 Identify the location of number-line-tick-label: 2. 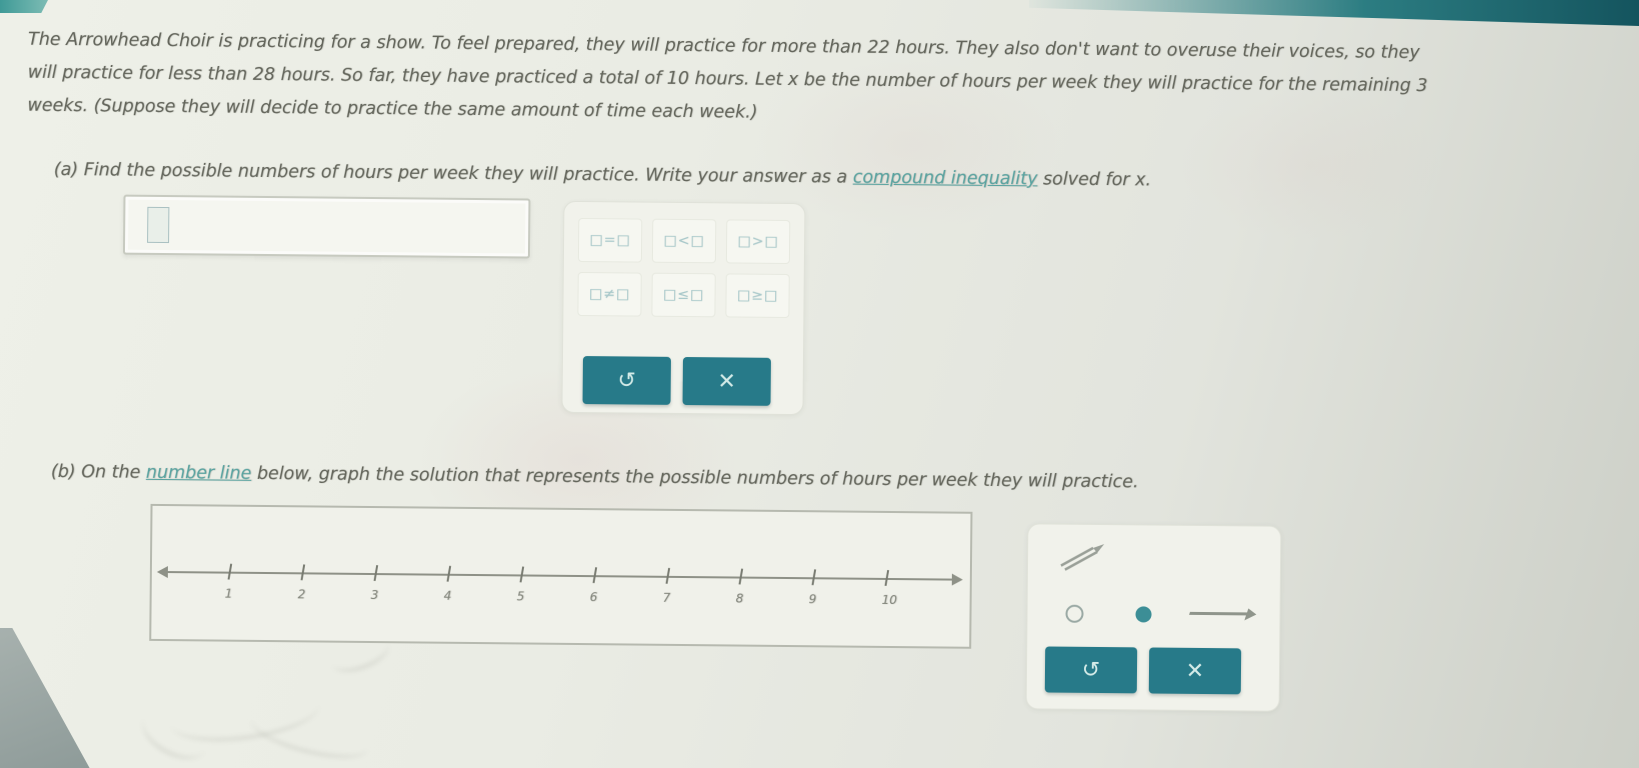
(301, 594).